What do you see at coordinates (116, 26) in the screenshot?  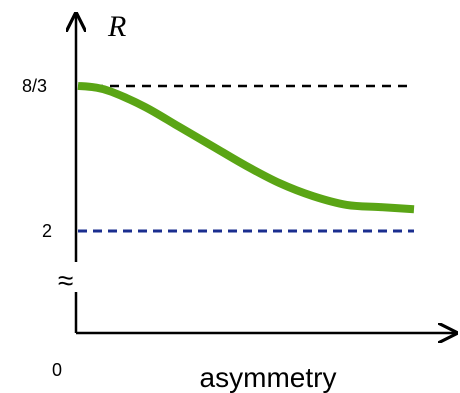 I see `y-axis-title: R` at bounding box center [116, 26].